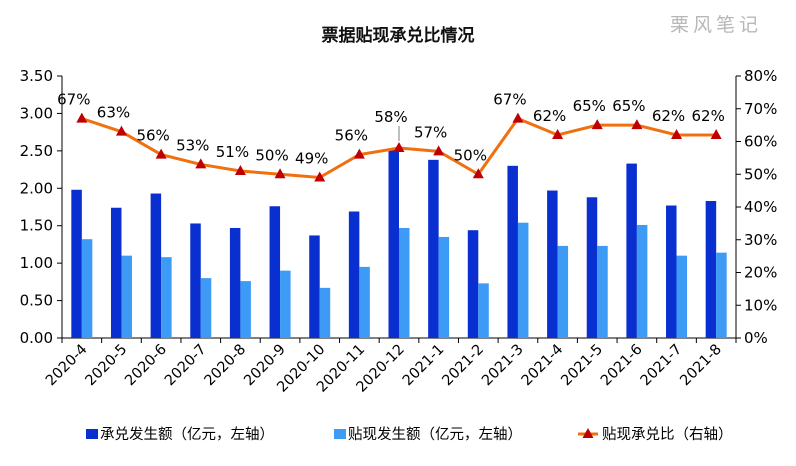 This screenshot has height=466, width=796. What do you see at coordinates (424, 366) in the screenshot?
I see `x-axis-tick-label: 2021-1` at bounding box center [424, 366].